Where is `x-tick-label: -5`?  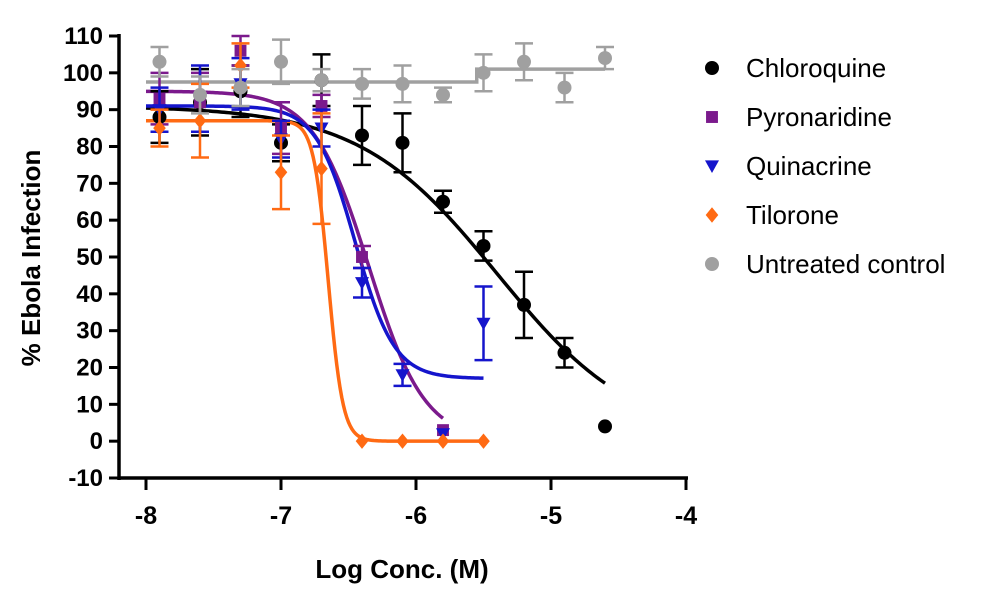
x-tick-label: -5 is located at coordinates (551, 516).